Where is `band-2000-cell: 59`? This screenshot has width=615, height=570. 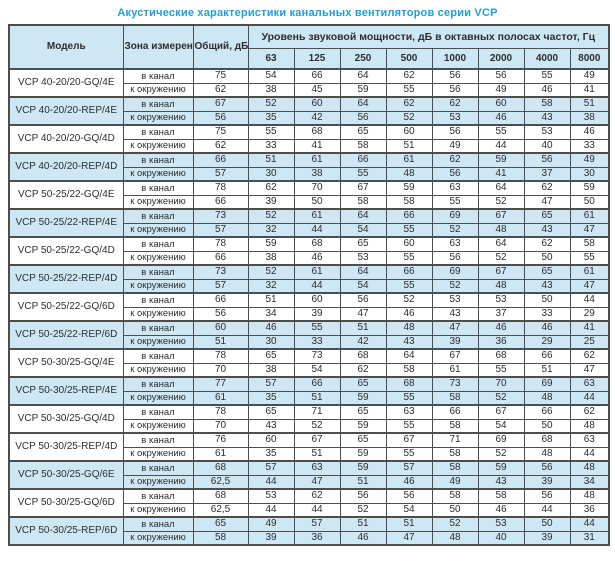 band-2000-cell: 59 is located at coordinates (501, 160).